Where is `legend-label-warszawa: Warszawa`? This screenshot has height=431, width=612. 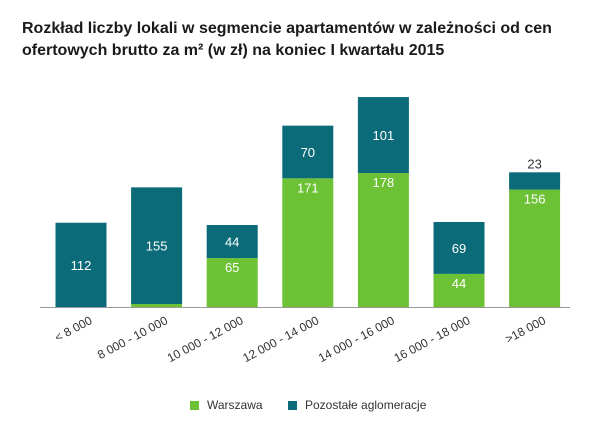 legend-label-warszawa: Warszawa is located at coordinates (235, 405).